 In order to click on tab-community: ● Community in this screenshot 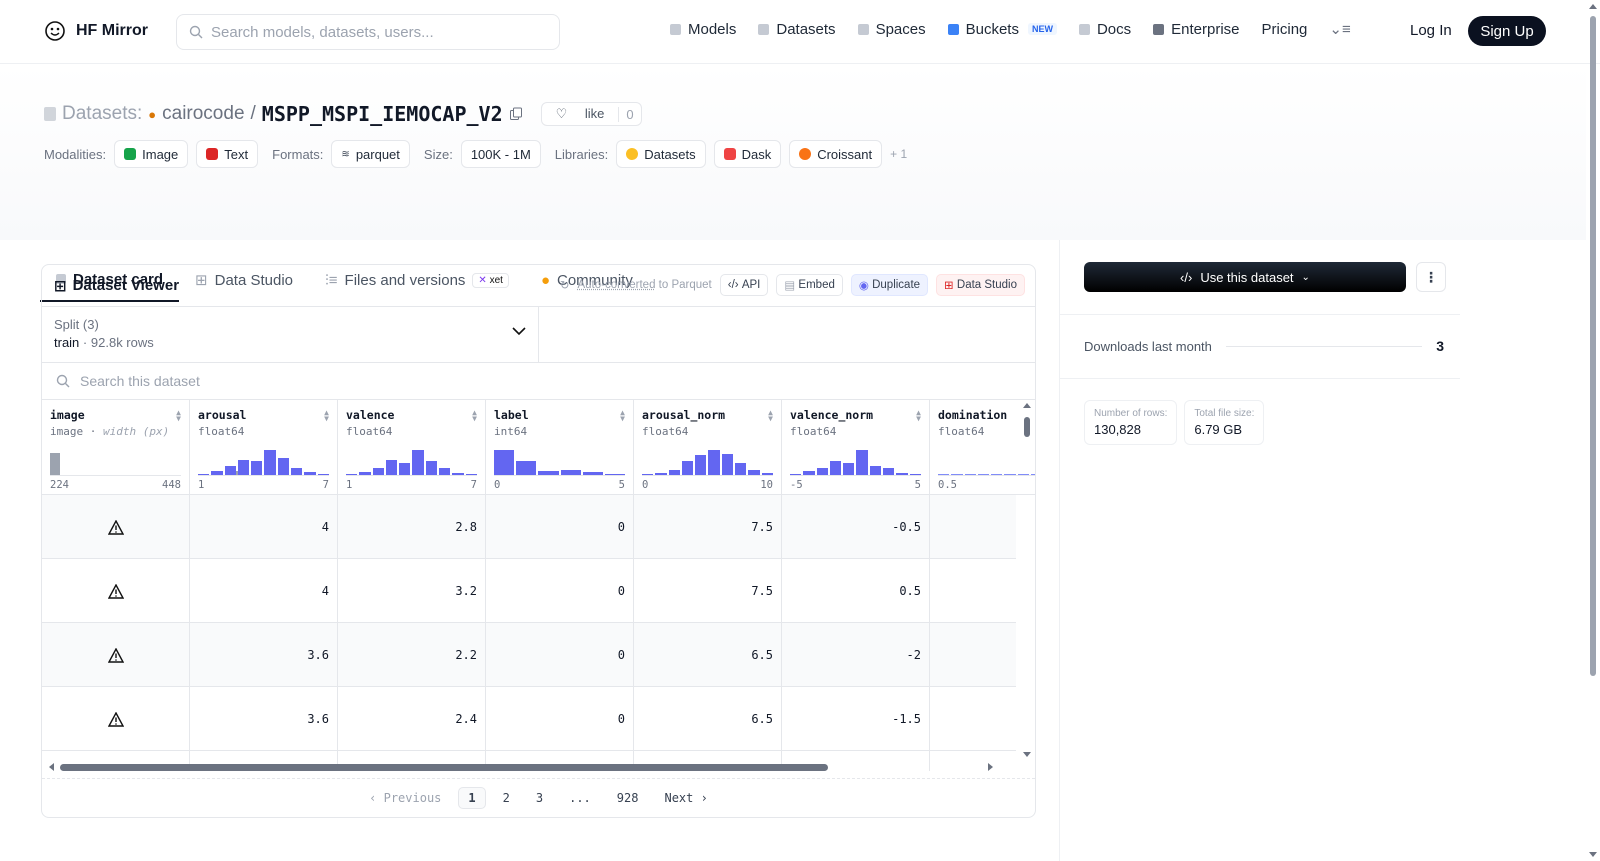, I will do `click(587, 280)`.